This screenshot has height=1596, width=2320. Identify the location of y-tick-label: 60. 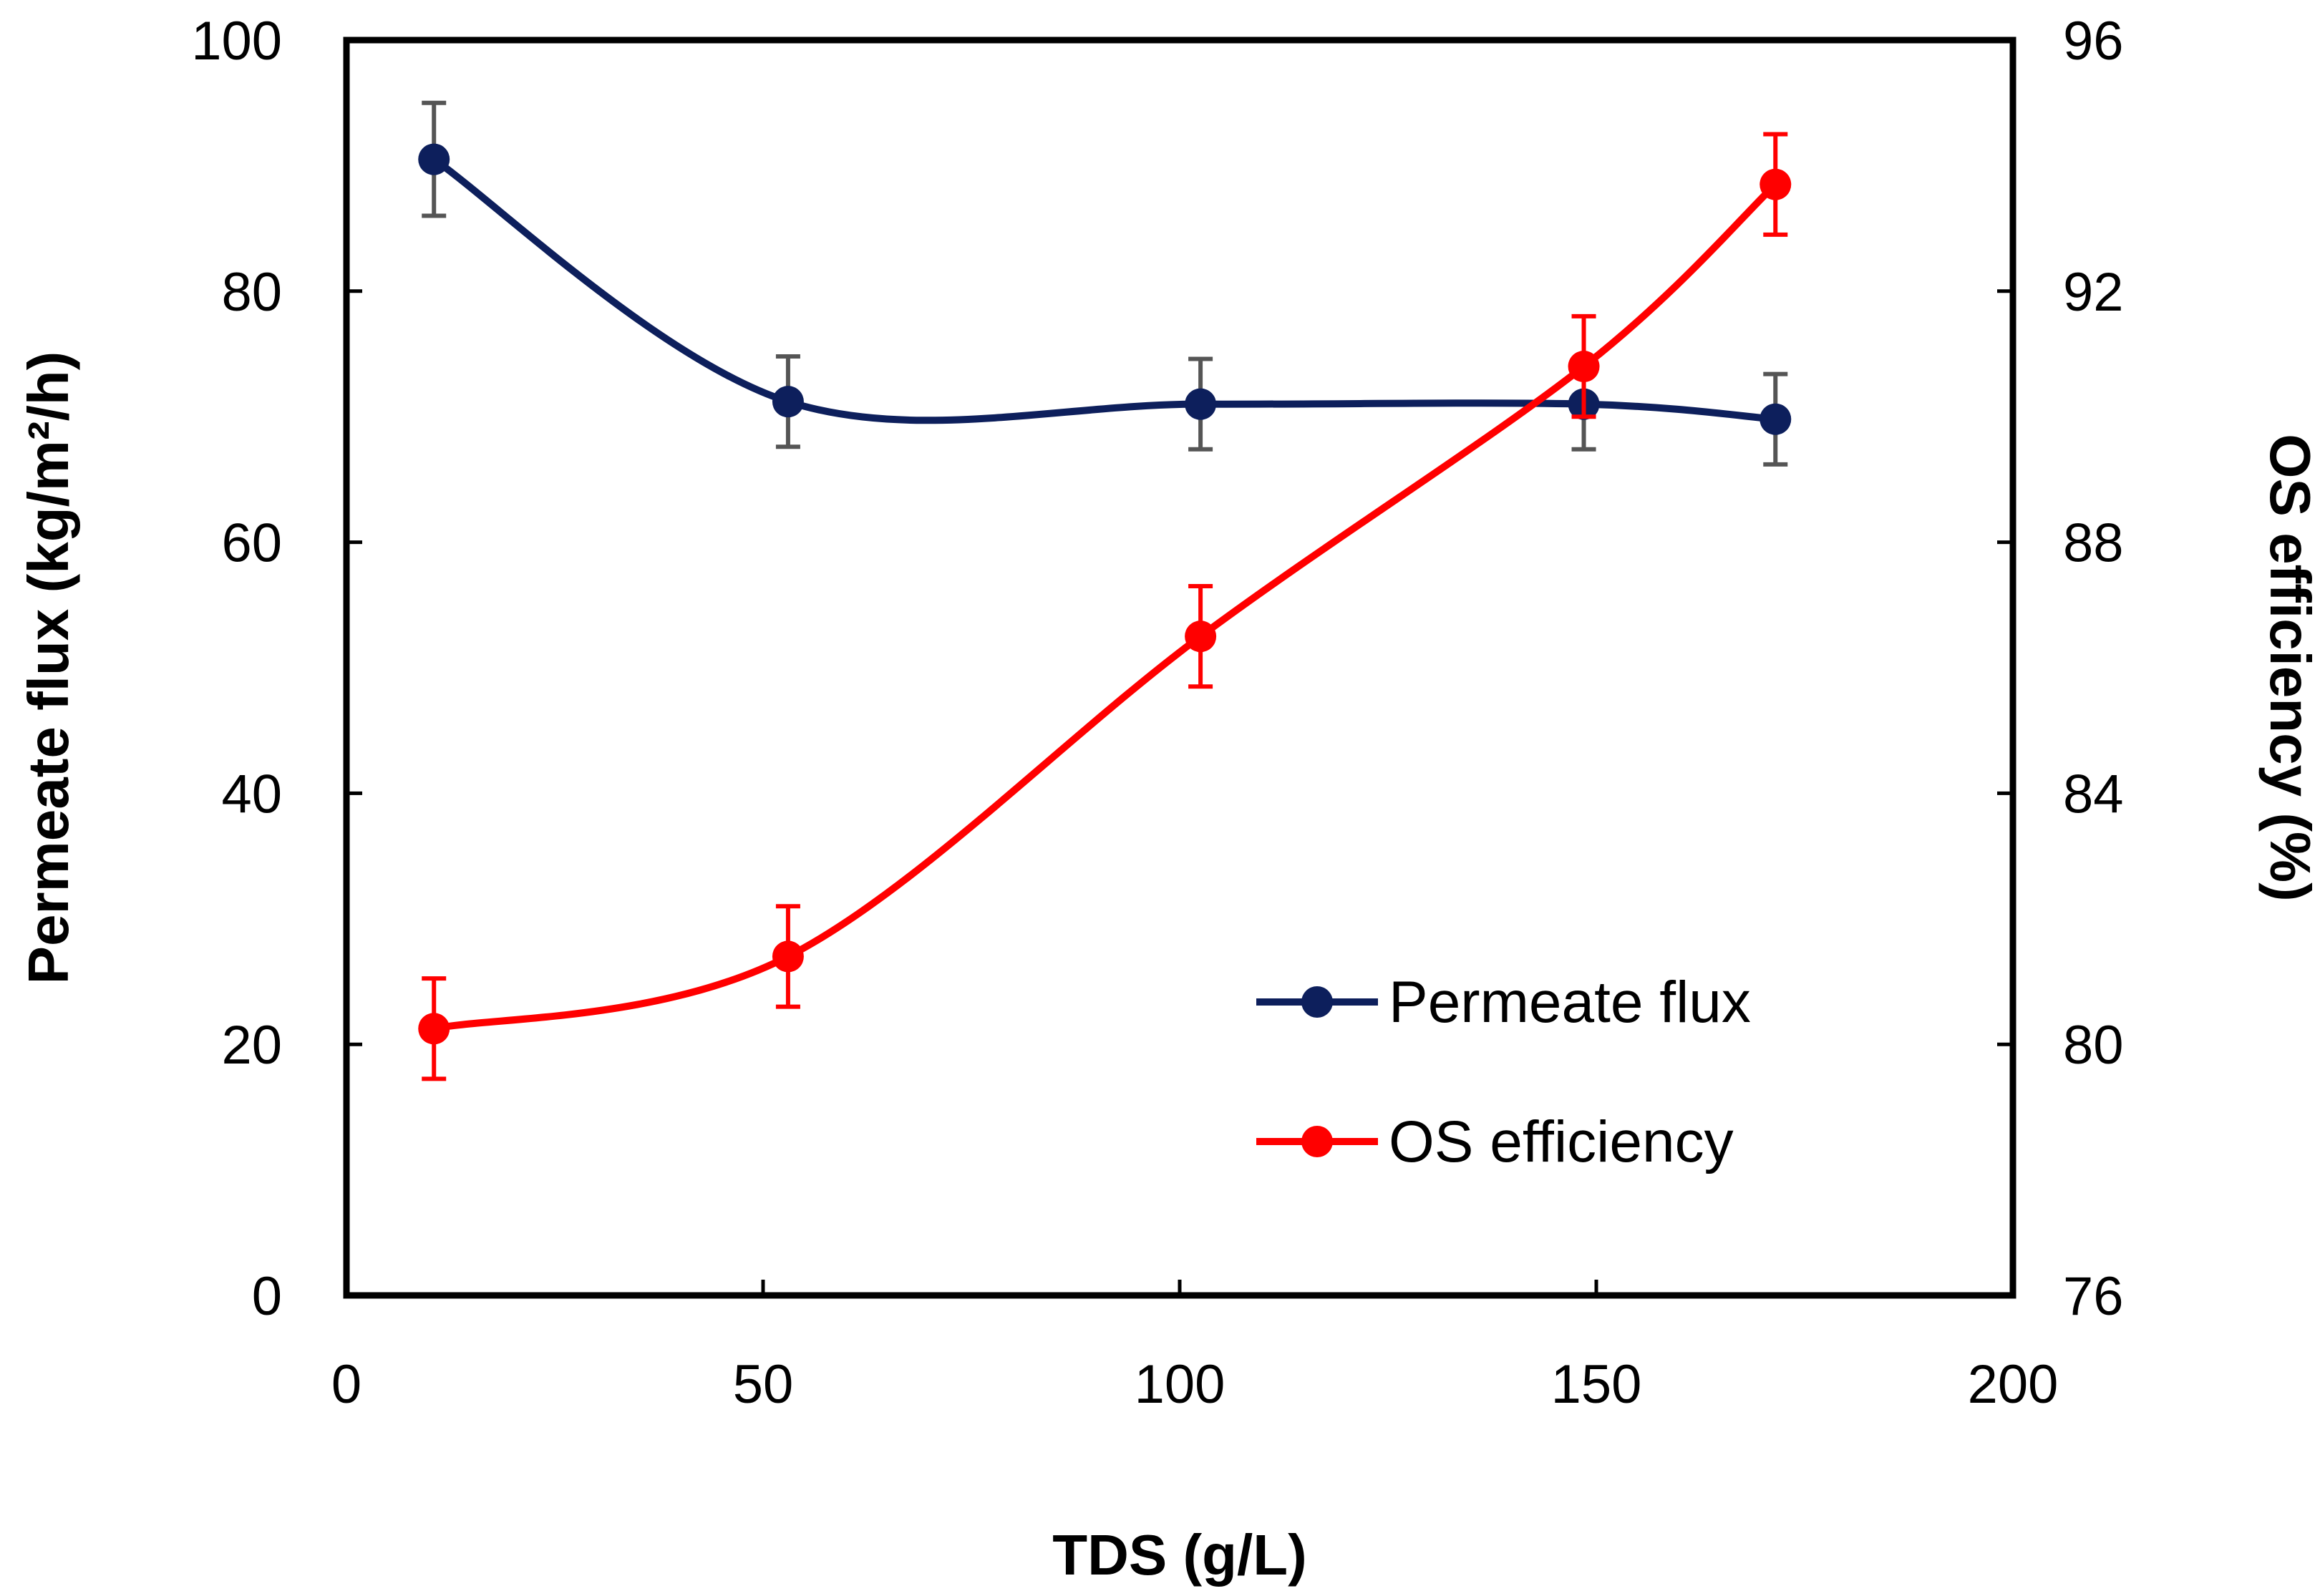
(251, 543).